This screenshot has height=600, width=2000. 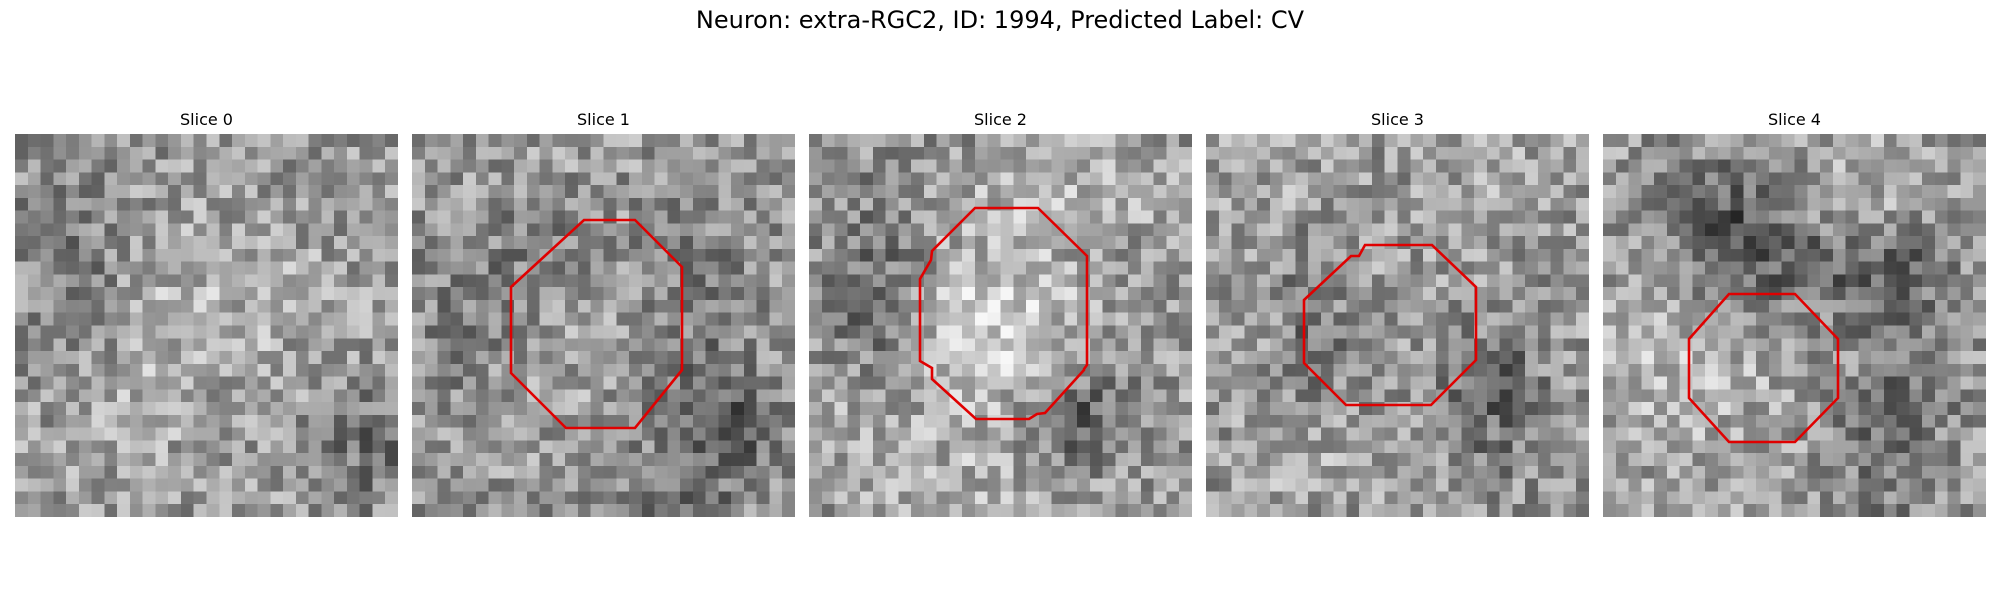 I want to click on slice-2-outline, so click(x=1003, y=313).